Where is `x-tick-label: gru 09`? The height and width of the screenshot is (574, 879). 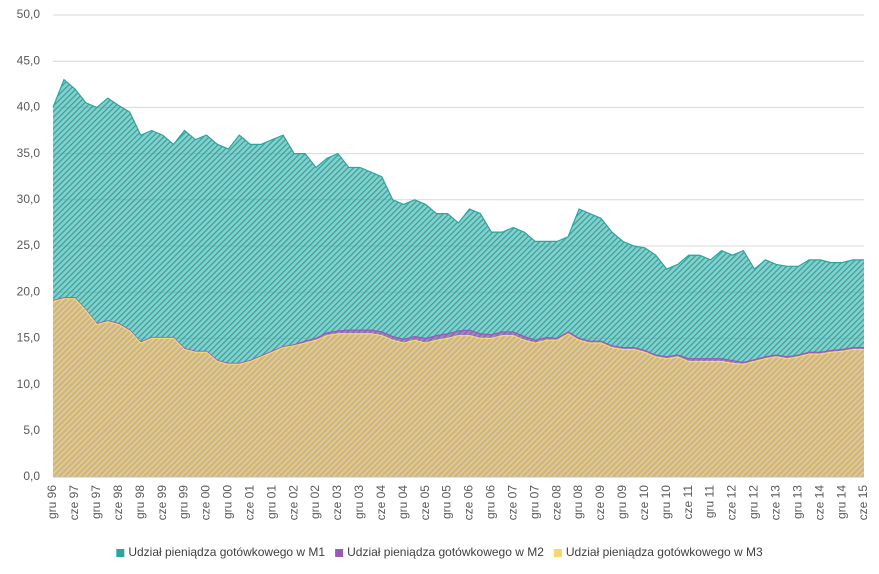
x-tick-label: gru 09 is located at coordinates (622, 502).